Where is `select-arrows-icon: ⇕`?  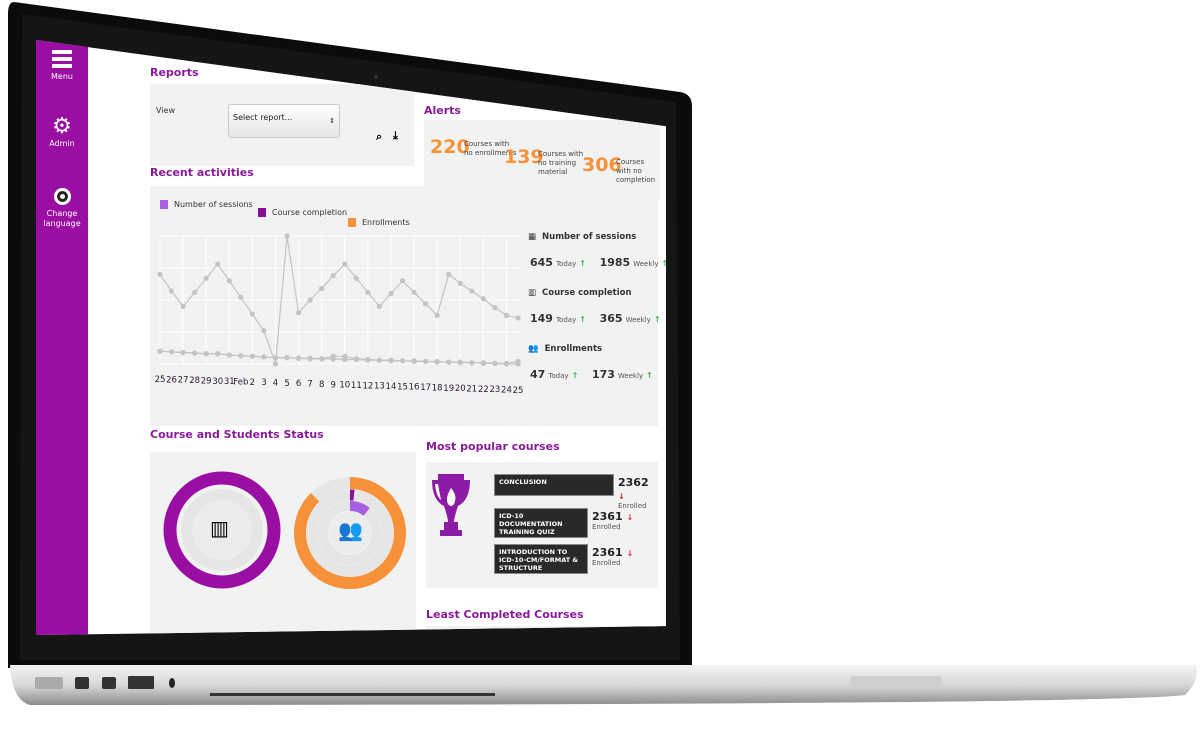
select-arrows-icon: ⇕ is located at coordinates (332, 121).